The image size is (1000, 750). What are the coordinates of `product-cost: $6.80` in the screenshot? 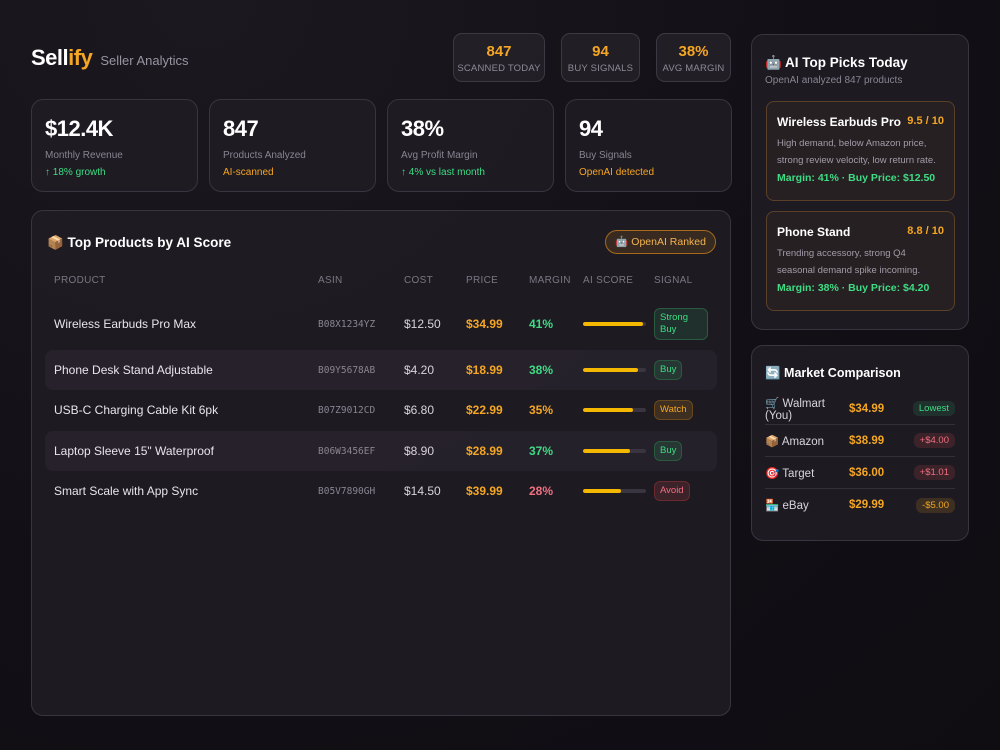 It's located at (419, 410).